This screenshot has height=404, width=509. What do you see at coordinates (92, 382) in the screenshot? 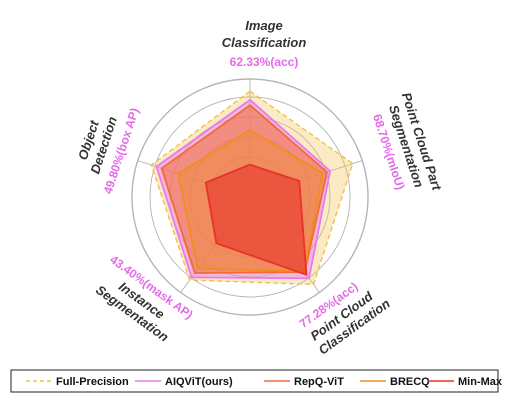
I see `legend-label-full-precision: Full-Precision` at bounding box center [92, 382].